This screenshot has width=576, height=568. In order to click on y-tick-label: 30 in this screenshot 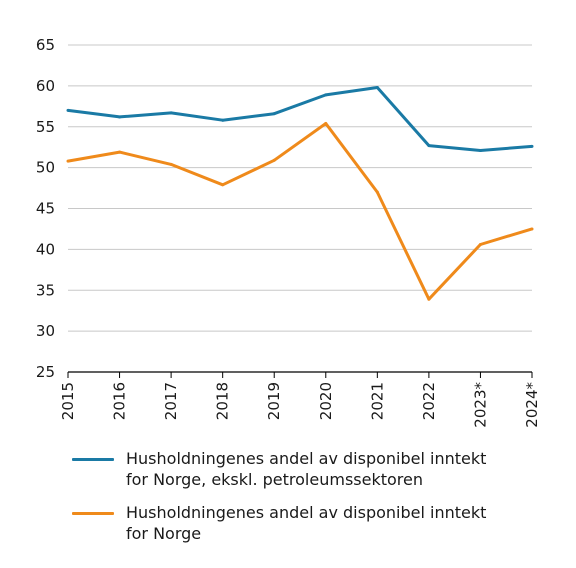, I will do `click(45, 331)`.